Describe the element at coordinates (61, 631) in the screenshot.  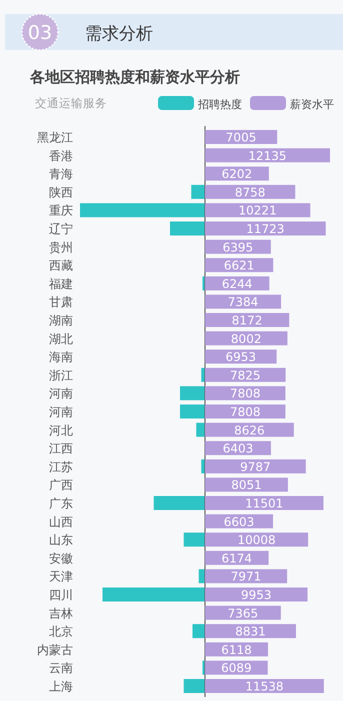
I see `y-tick-label: 北京` at that location.